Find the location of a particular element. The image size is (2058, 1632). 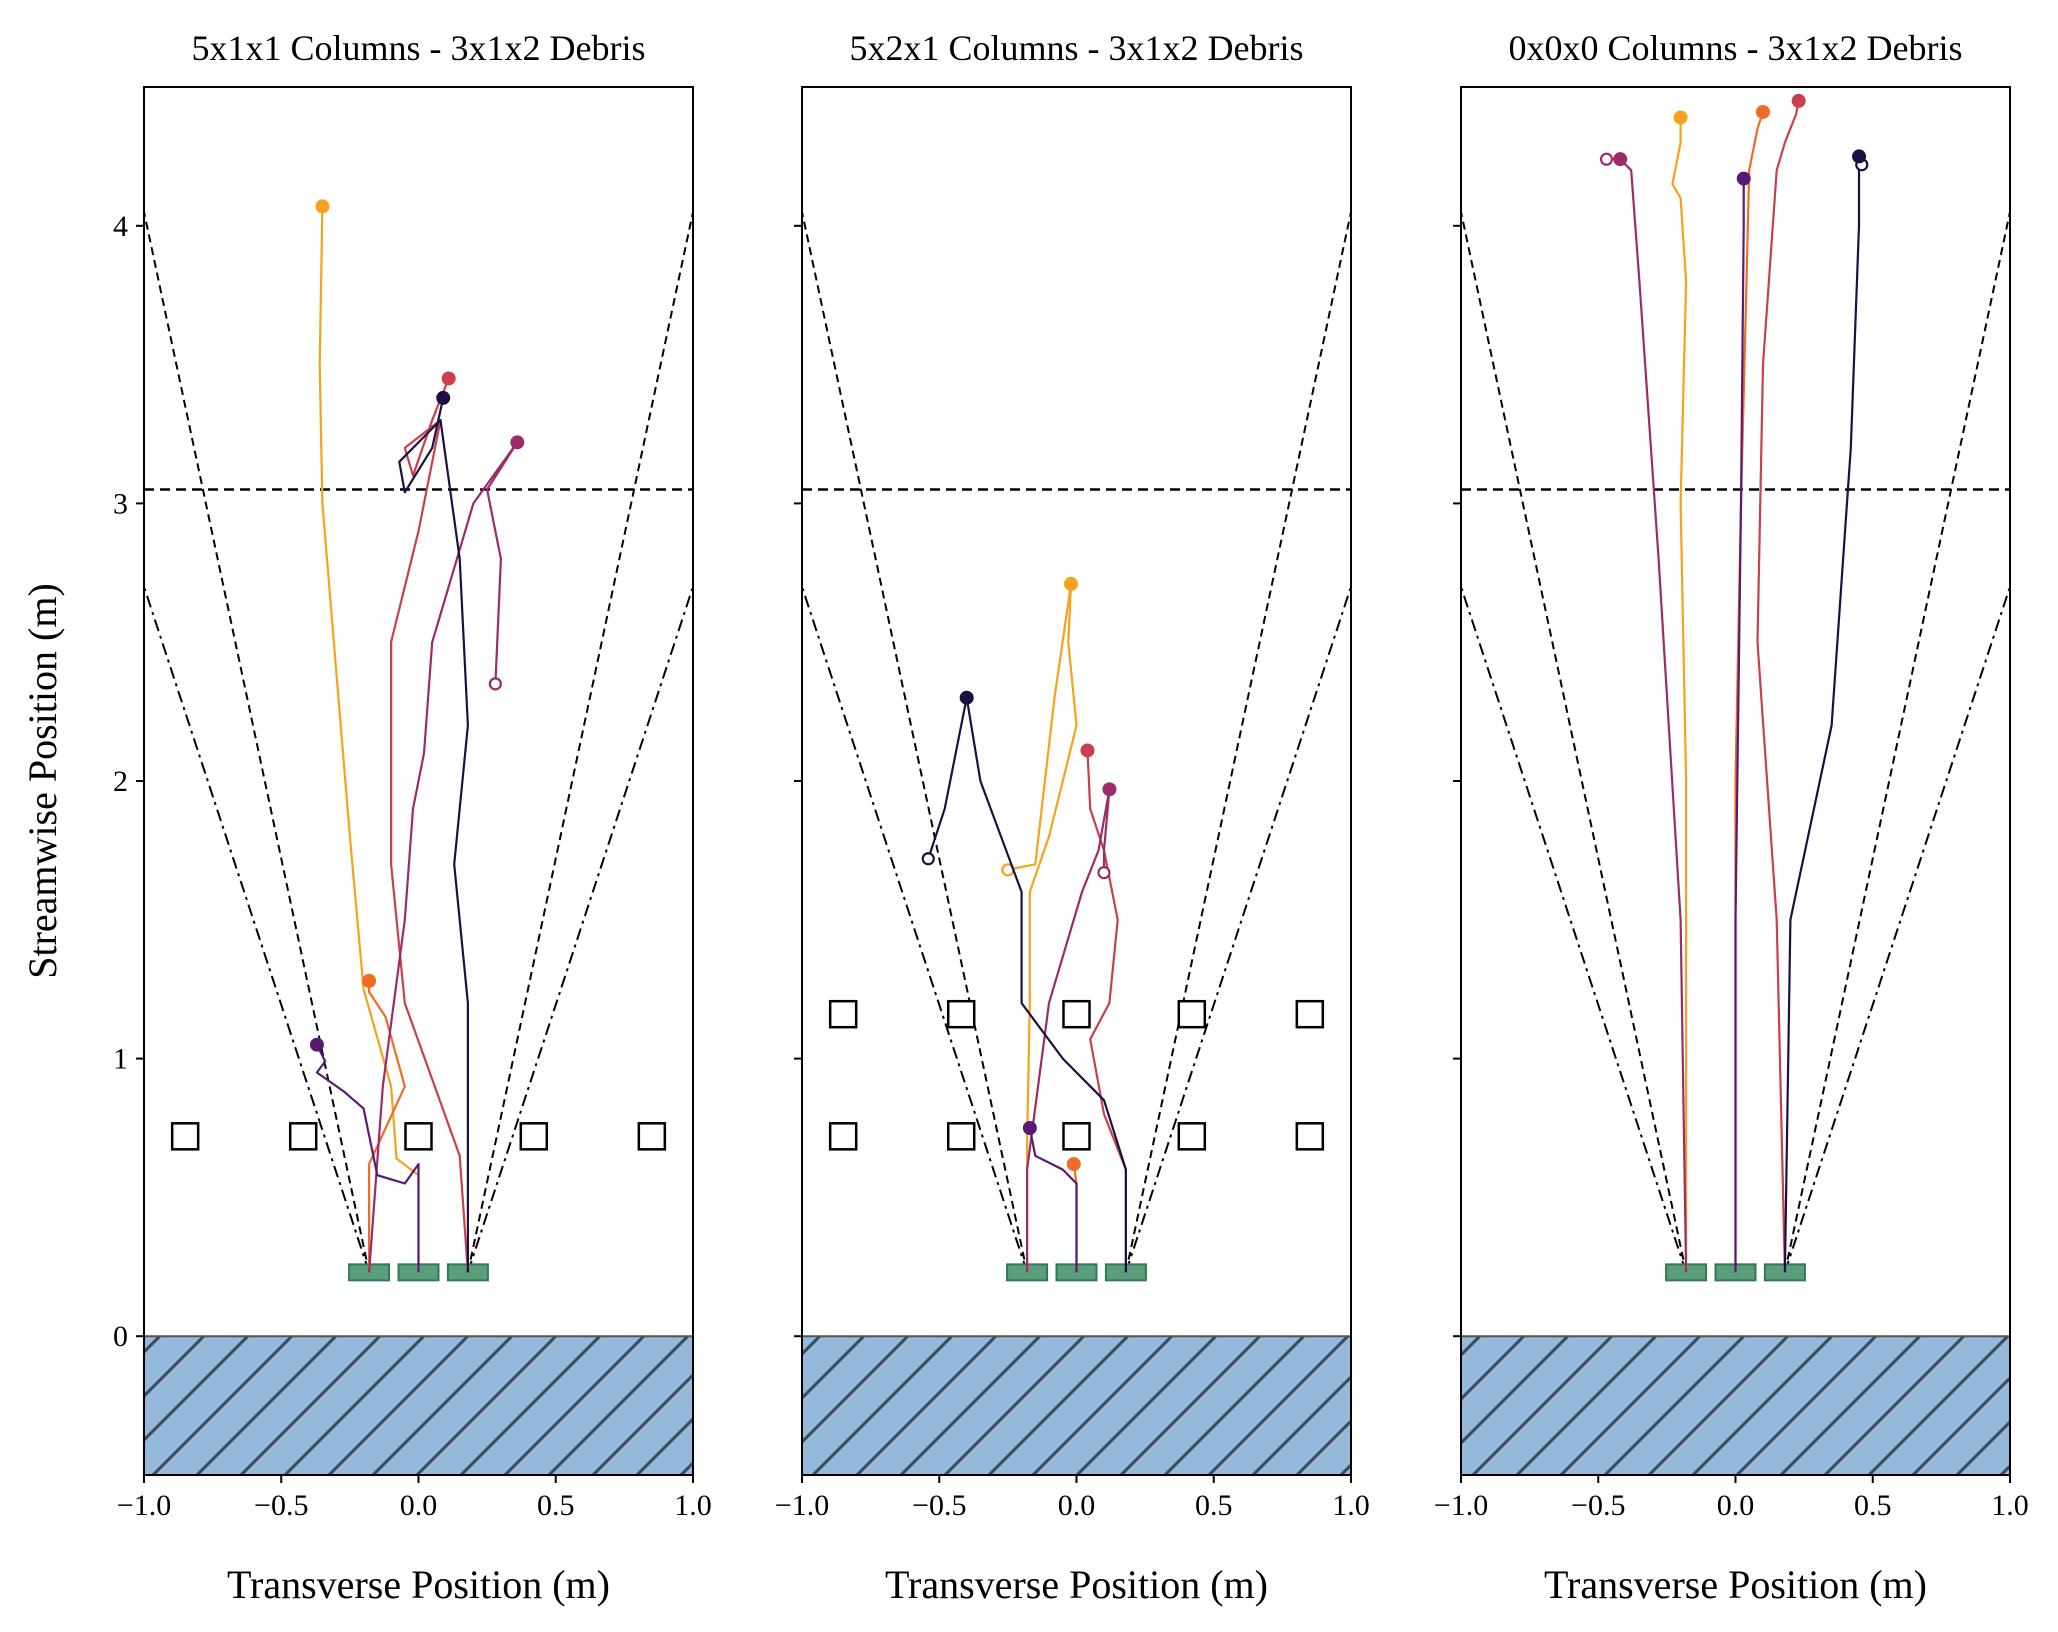

y-axis-label: Streamwise Position (m) is located at coordinates (42, 781).